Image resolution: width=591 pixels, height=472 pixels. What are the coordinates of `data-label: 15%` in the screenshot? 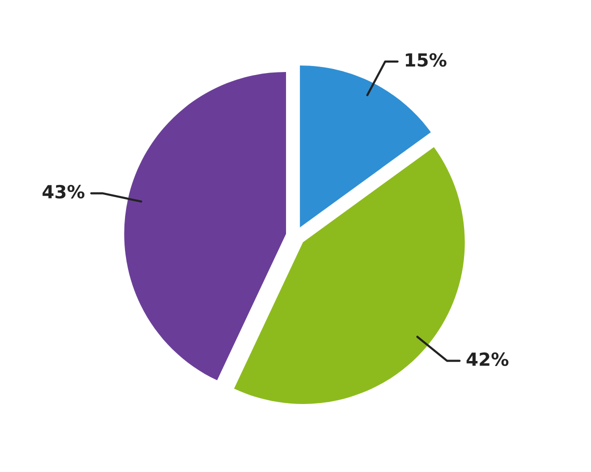 It's located at (426, 60).